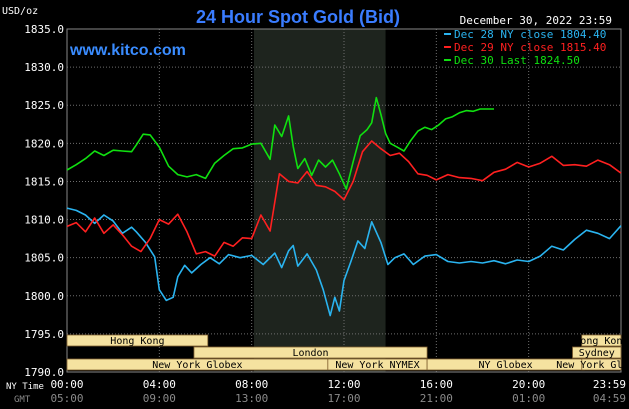 This screenshot has height=409, width=629. I want to click on chart-datetime: December 30, 2022 23:59, so click(536, 20).